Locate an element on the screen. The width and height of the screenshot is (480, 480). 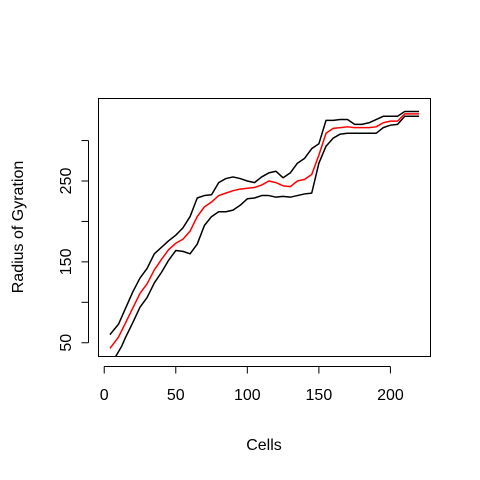
x-tick-label: 200 is located at coordinates (390, 395).